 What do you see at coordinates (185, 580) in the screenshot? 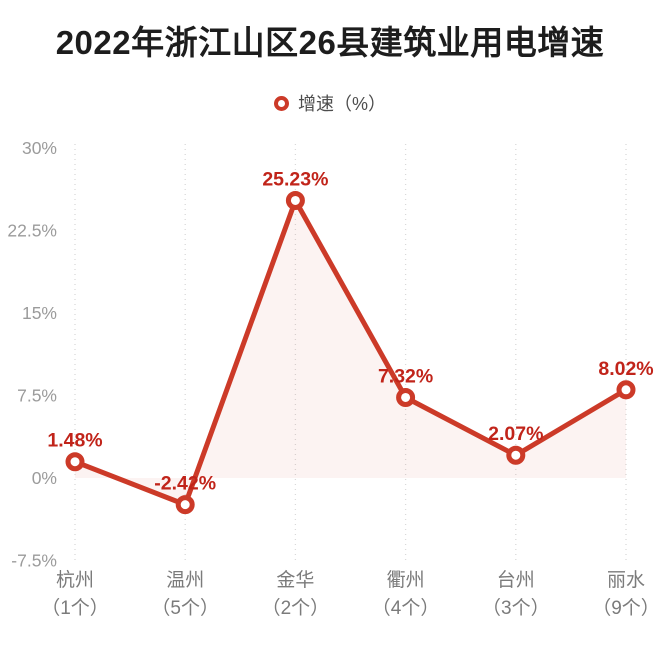
I see `x-category-label: 温州` at bounding box center [185, 580].